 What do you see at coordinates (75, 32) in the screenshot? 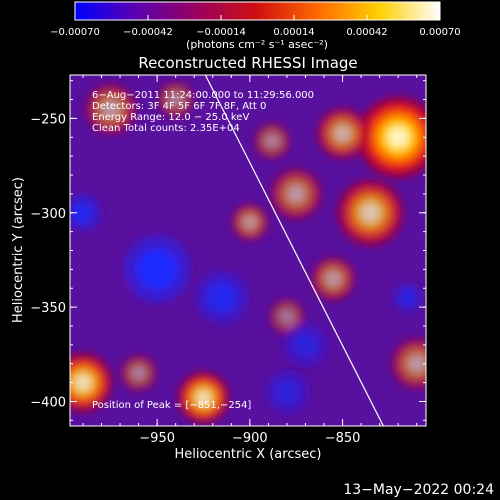
I see `colorbar-tick-label: −0.00070` at bounding box center [75, 32].